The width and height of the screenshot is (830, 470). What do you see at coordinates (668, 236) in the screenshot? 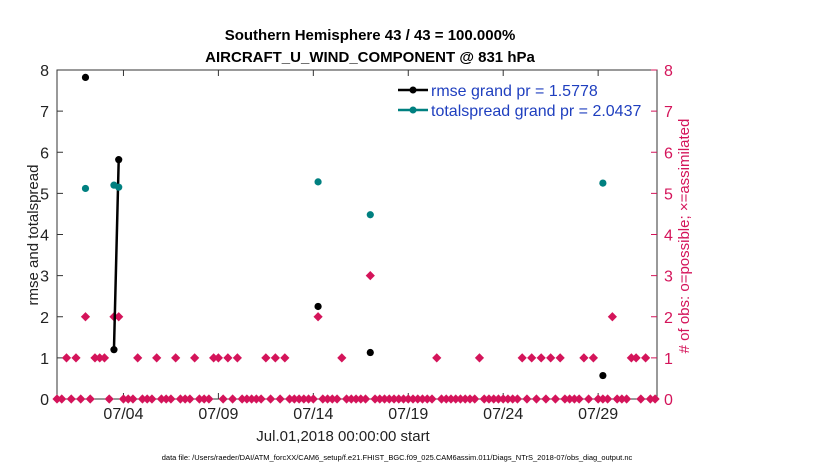
I see `y-right-tick-label: 4` at bounding box center [668, 236].